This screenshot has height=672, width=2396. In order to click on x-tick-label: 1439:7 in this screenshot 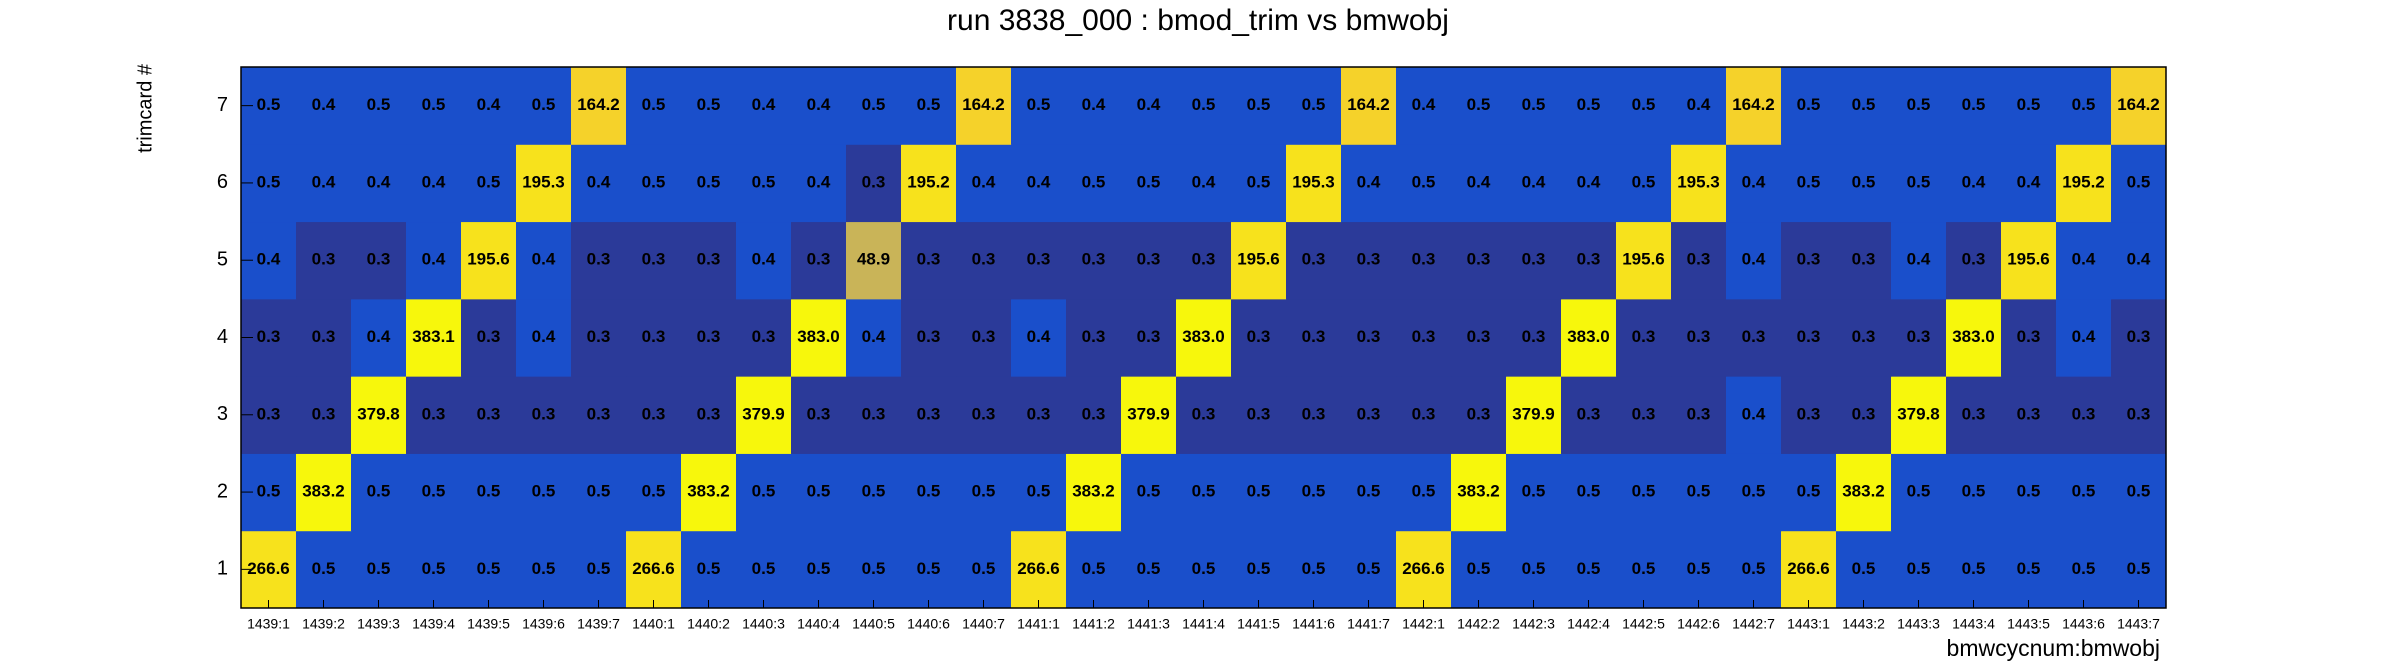, I will do `click(598, 624)`.